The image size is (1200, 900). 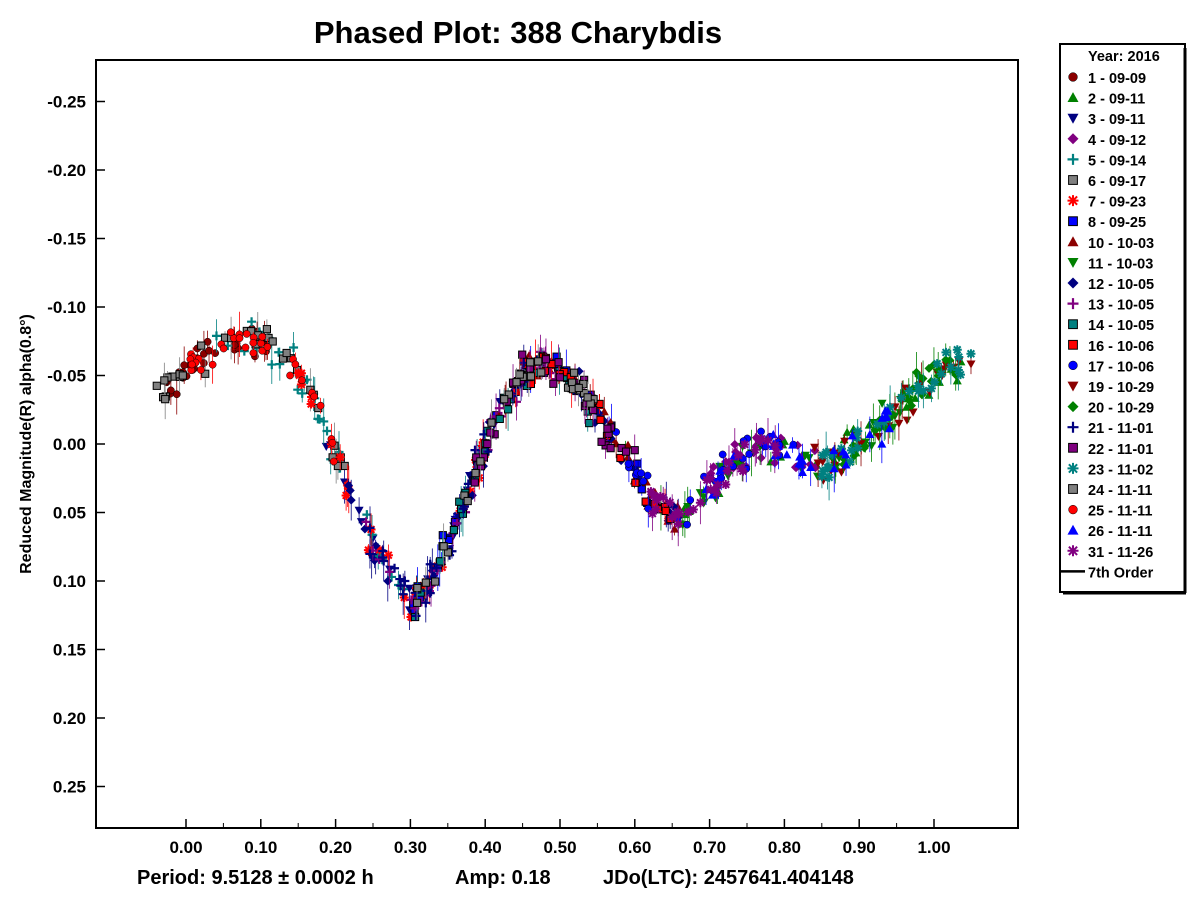 What do you see at coordinates (66, 170) in the screenshot?
I see `y-tick-label: -0.20` at bounding box center [66, 170].